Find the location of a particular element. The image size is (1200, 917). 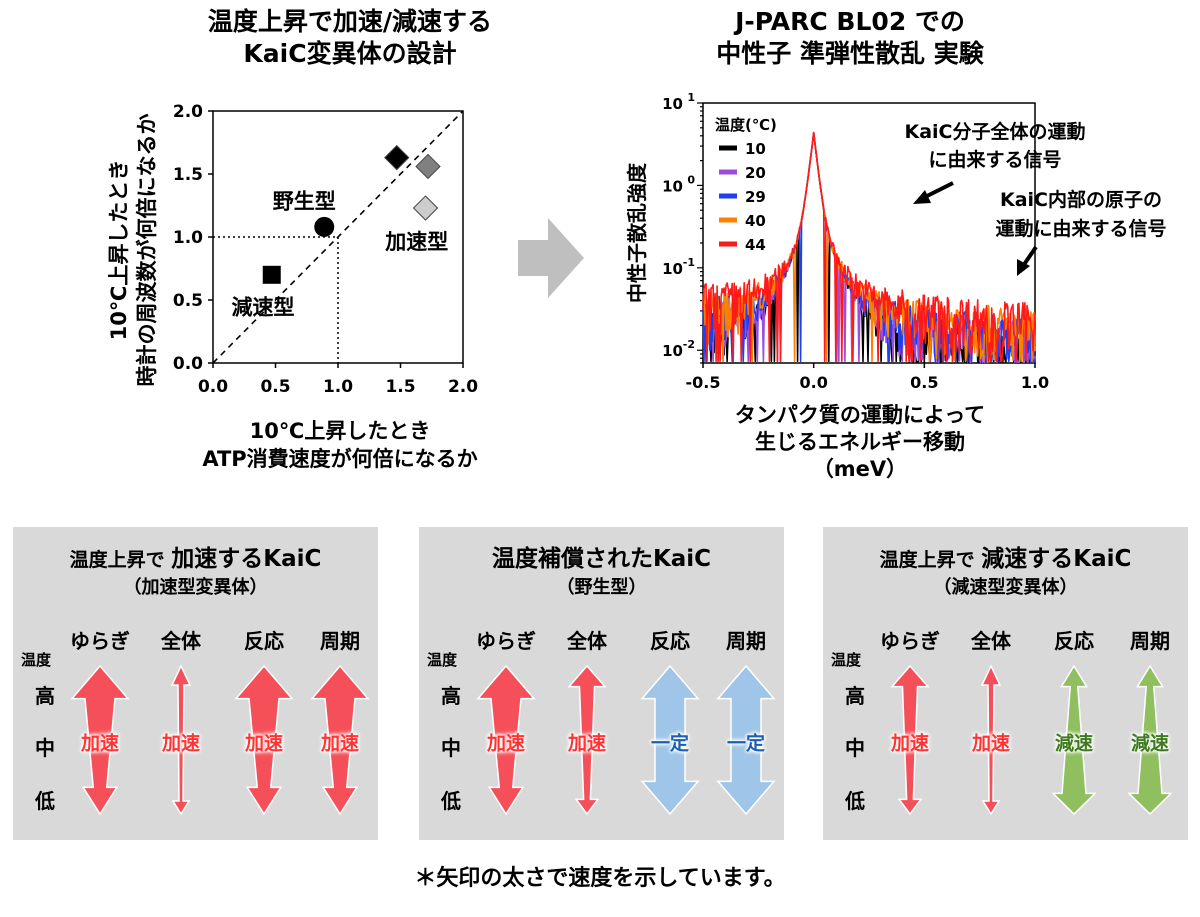

panel-title: 温度上昇で 加速するKaiC is located at coordinates (195, 556).